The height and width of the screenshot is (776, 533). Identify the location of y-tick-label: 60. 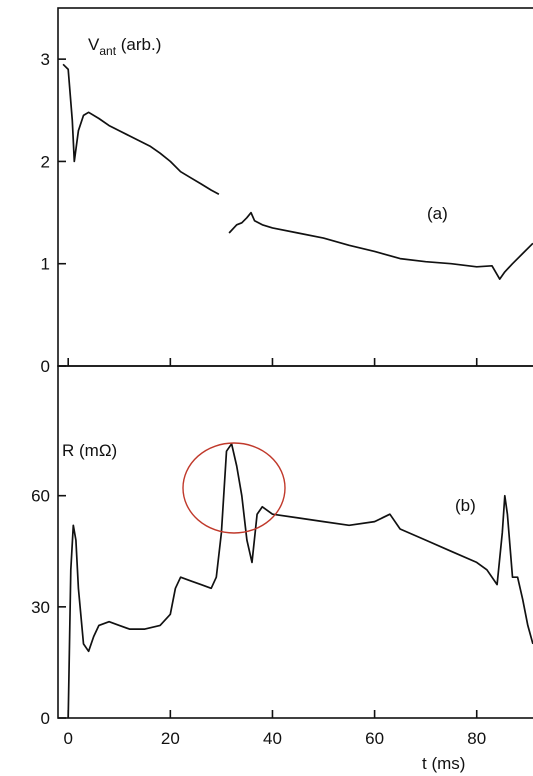
(40, 496).